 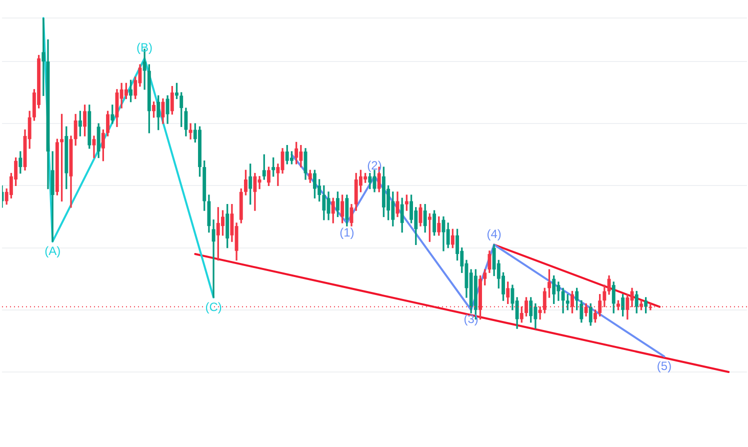 I want to click on annotation: (2), so click(x=374, y=165).